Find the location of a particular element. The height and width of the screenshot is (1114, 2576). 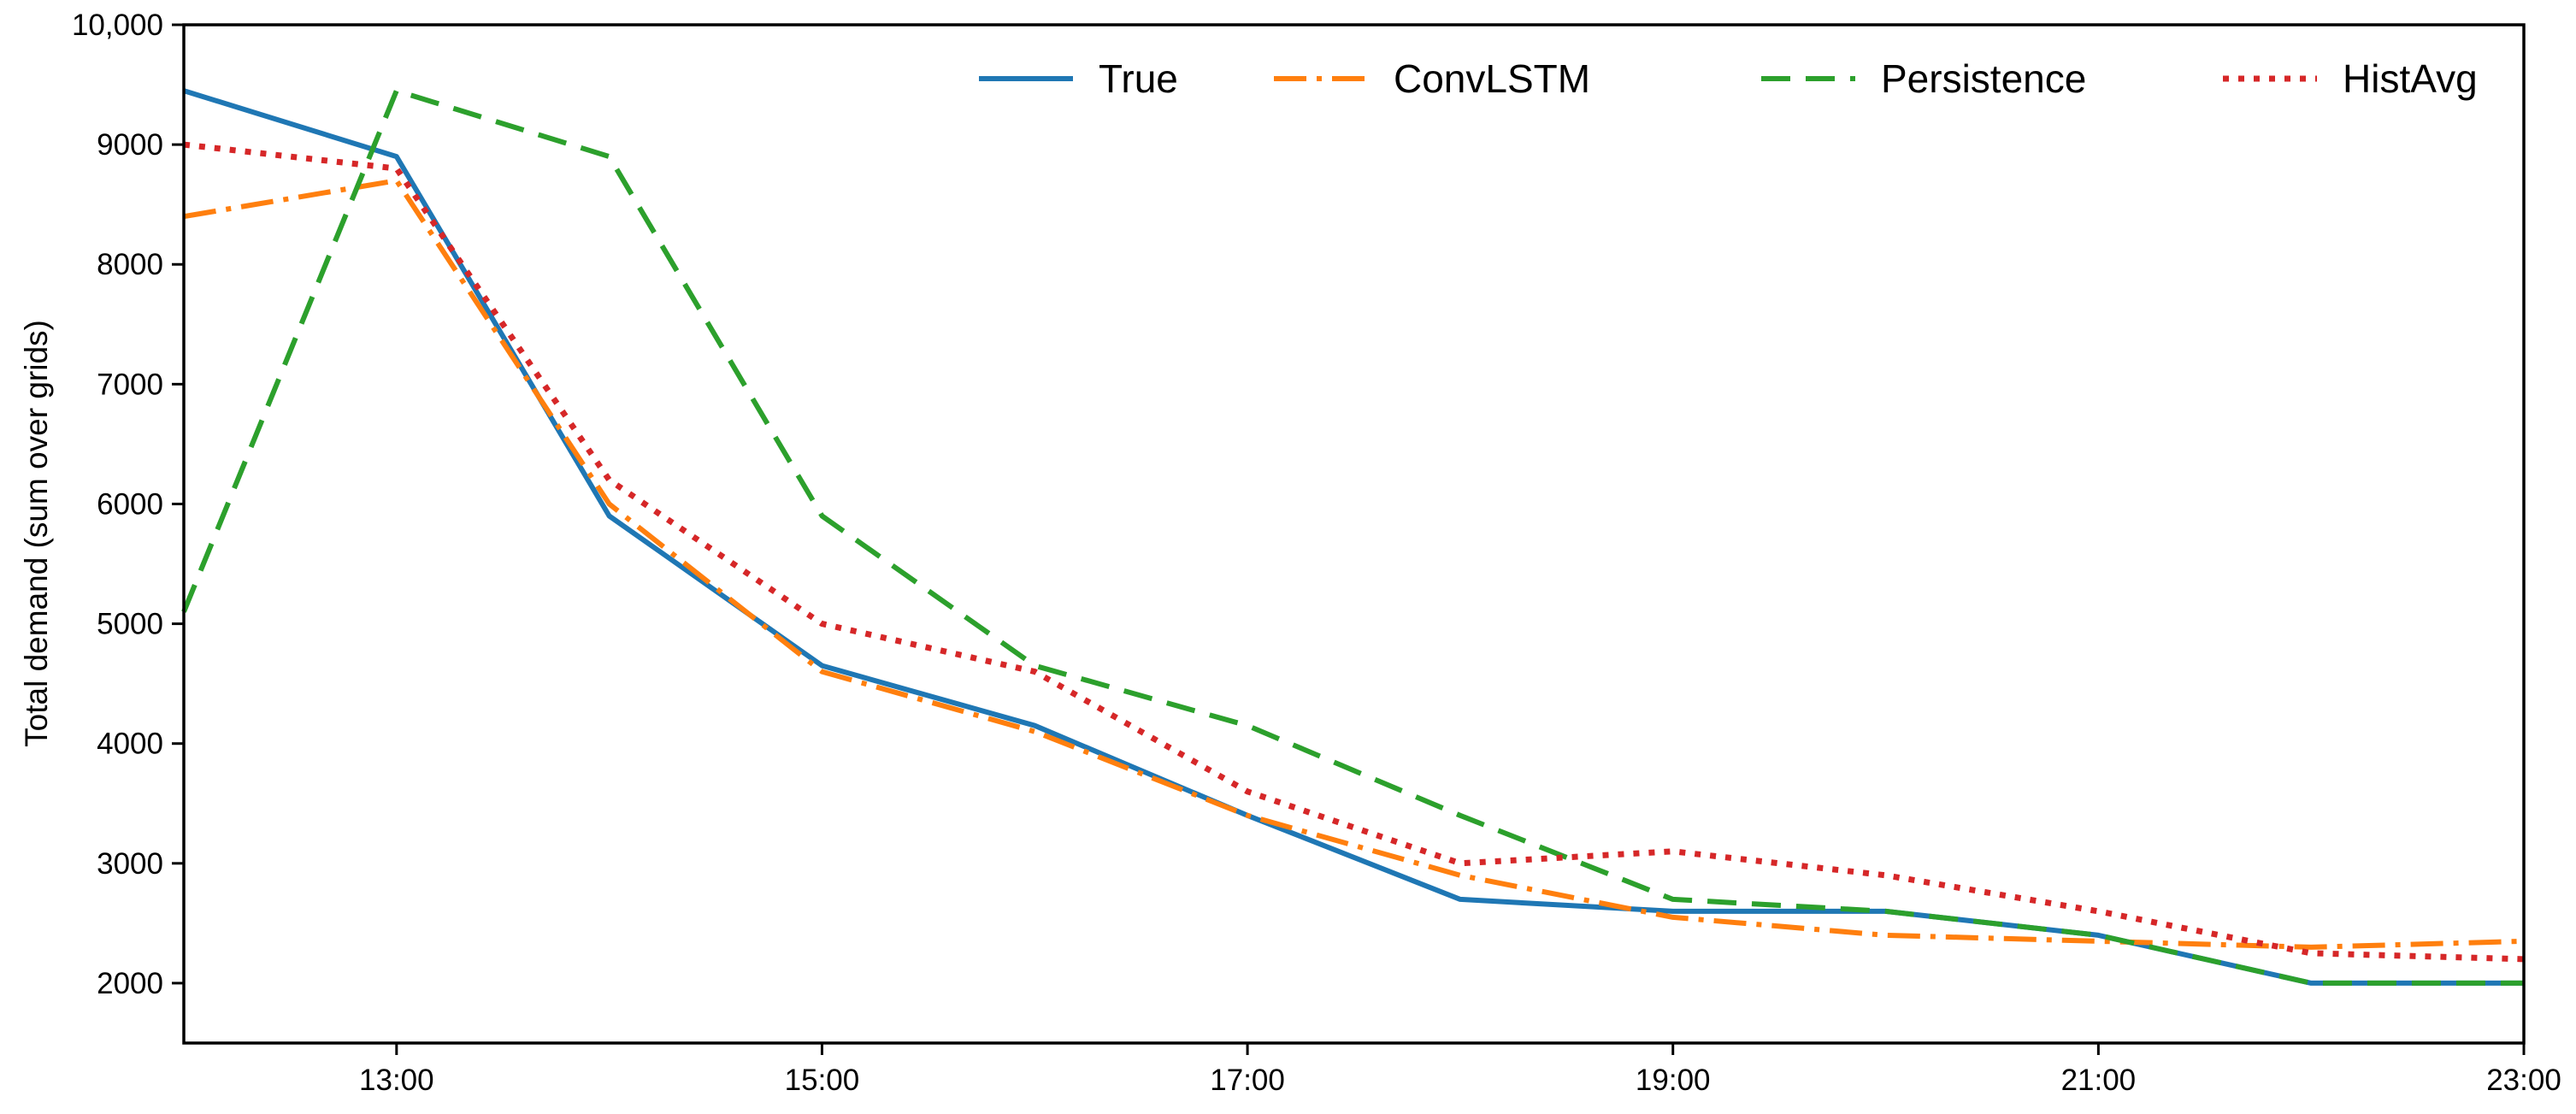

y-tick-label: 4000 is located at coordinates (130, 744).